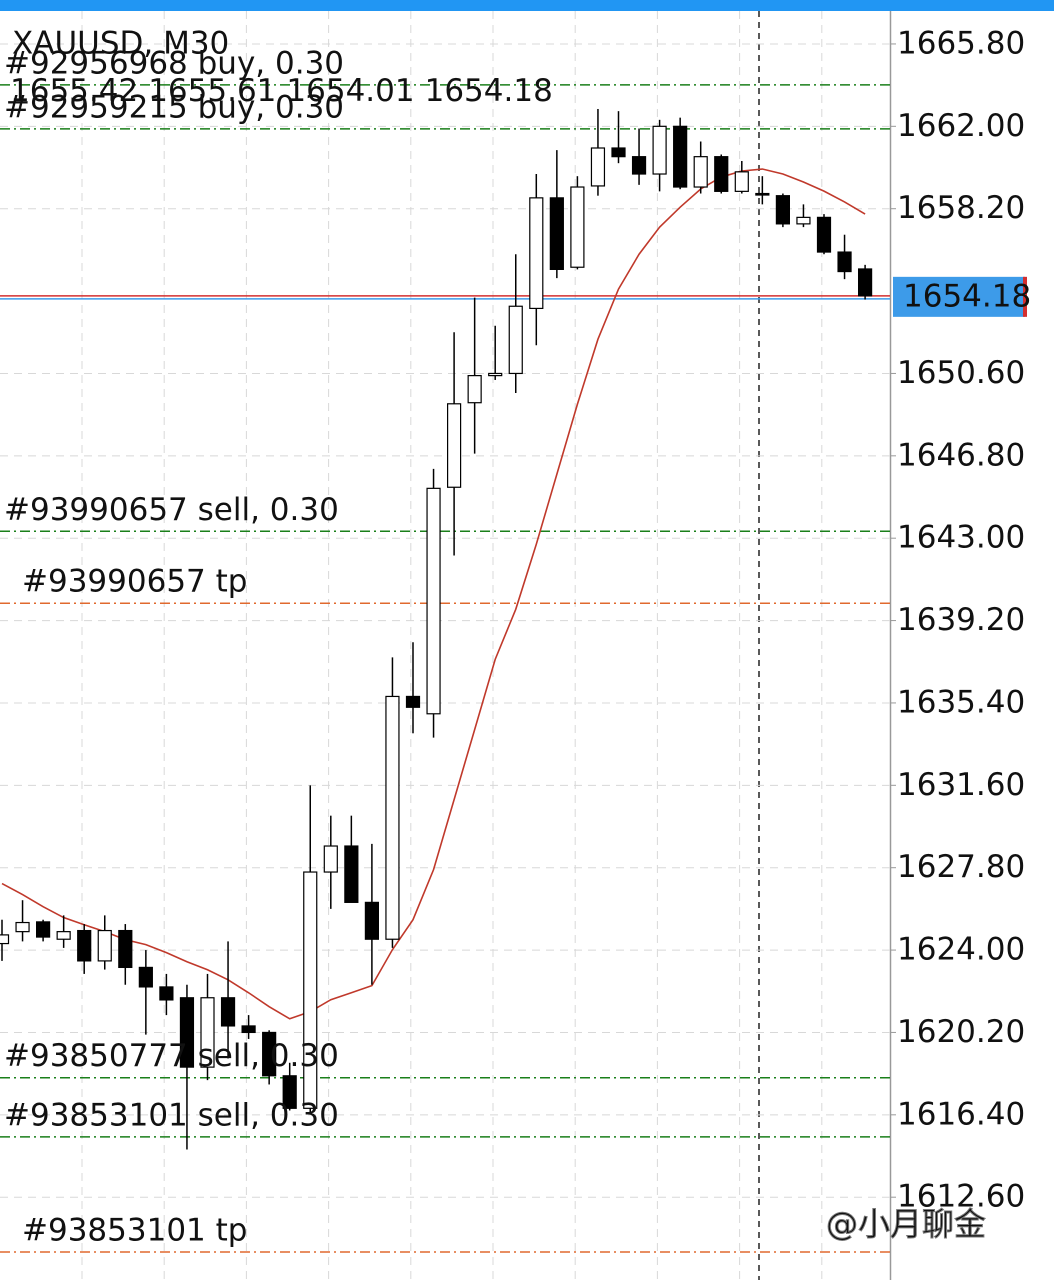  What do you see at coordinates (1025, 296) in the screenshot?
I see `price-box-edge` at bounding box center [1025, 296].